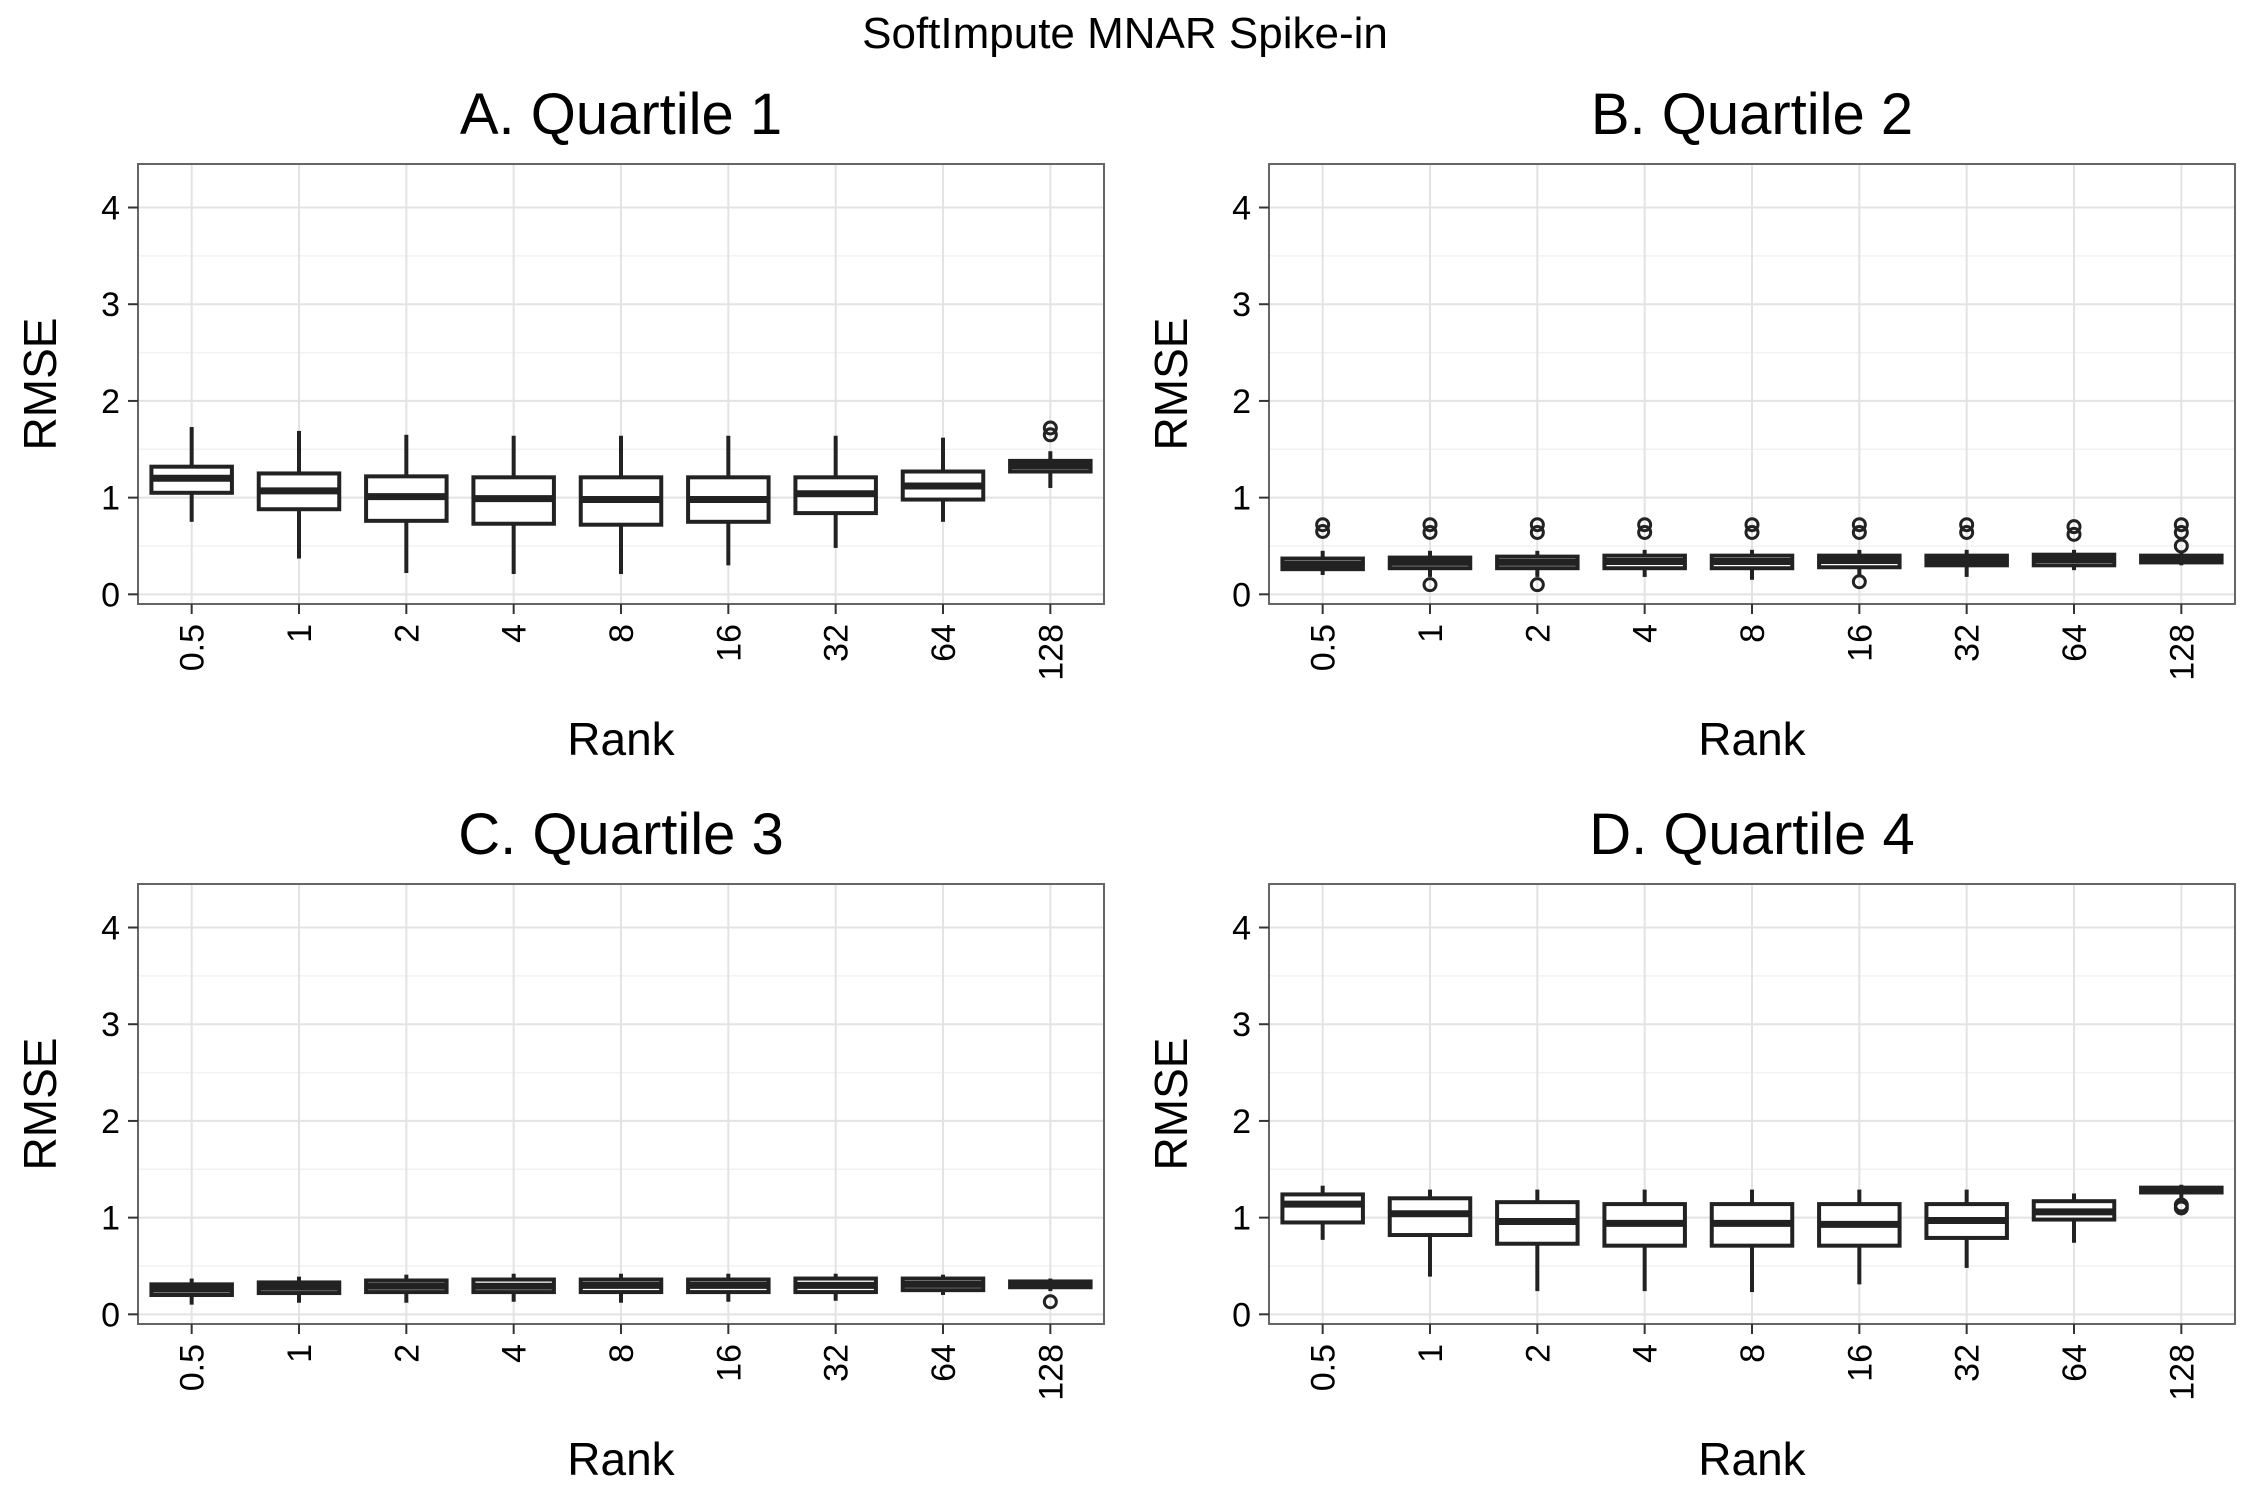 The height and width of the screenshot is (1500, 2250). I want to click on panel-title: D. Quartile 4, so click(1752, 834).